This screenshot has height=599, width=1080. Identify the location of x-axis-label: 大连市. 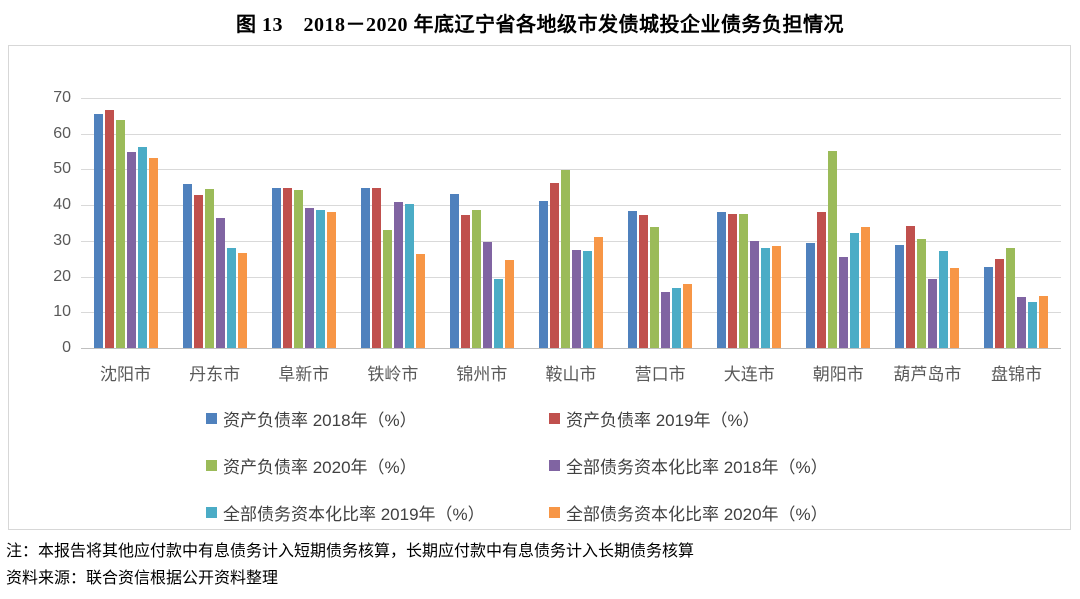
(749, 374).